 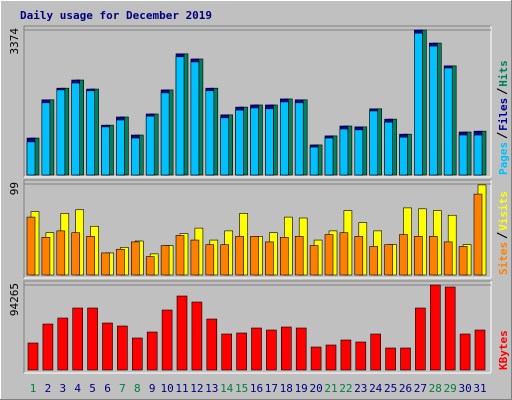 What do you see at coordinates (360, 388) in the screenshot?
I see `x-tick-label: 23` at bounding box center [360, 388].